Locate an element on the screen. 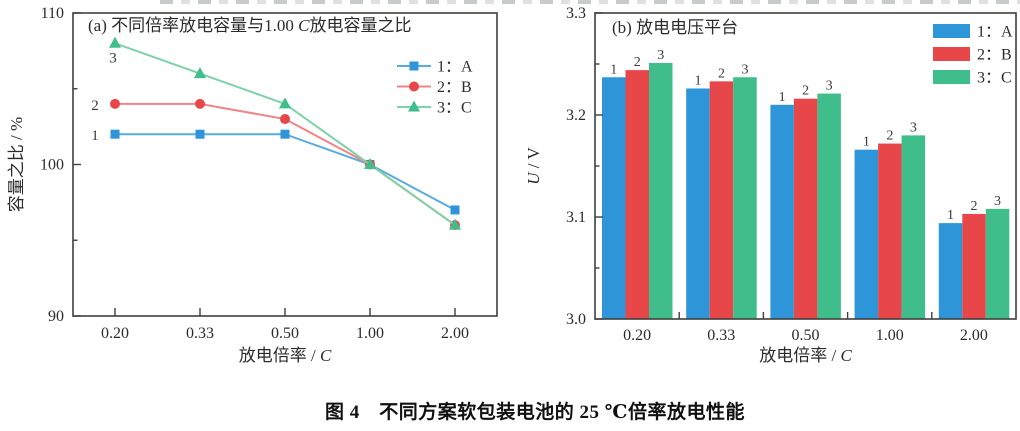  marker-C-0.20 is located at coordinates (115, 42).